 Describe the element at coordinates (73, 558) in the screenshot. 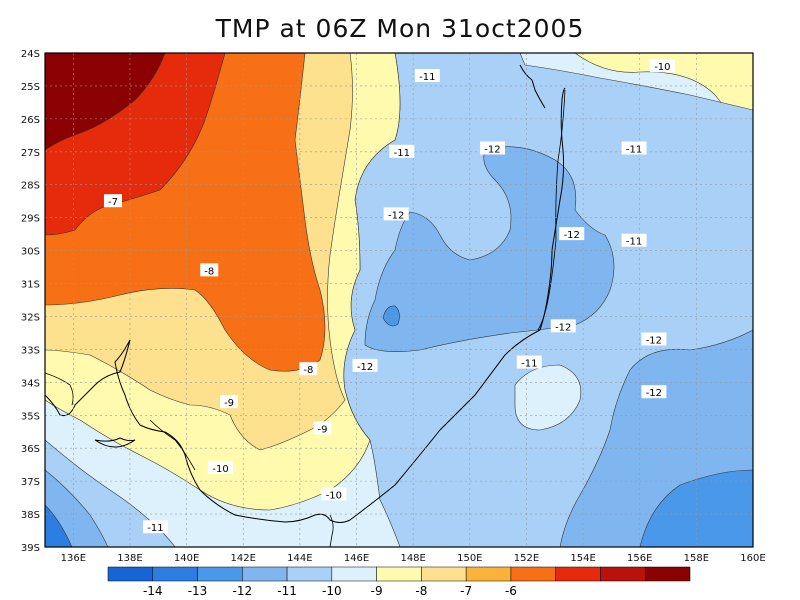

I see `lon-tick-label: 136E` at that location.